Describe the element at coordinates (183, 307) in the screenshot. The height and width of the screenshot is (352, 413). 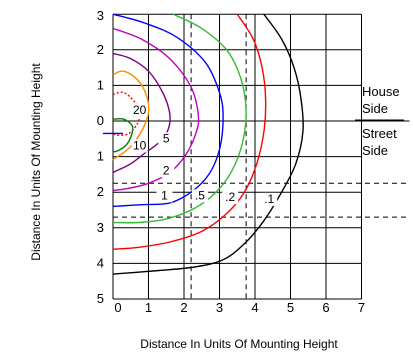
I see `x-tick-label: 2` at that location.